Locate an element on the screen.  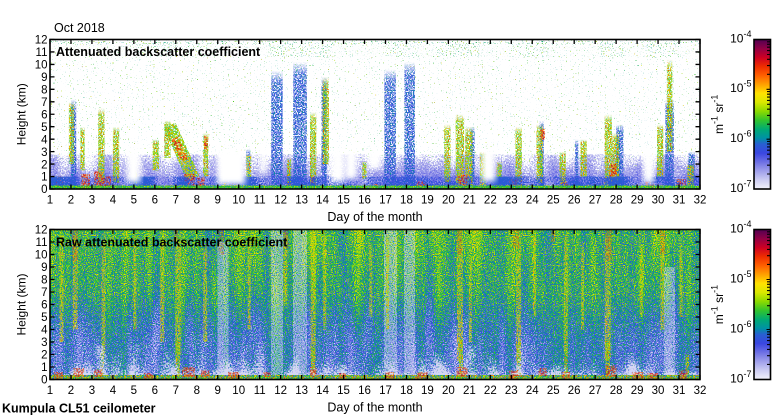
svg-text: 29 is located at coordinates (637, 201).